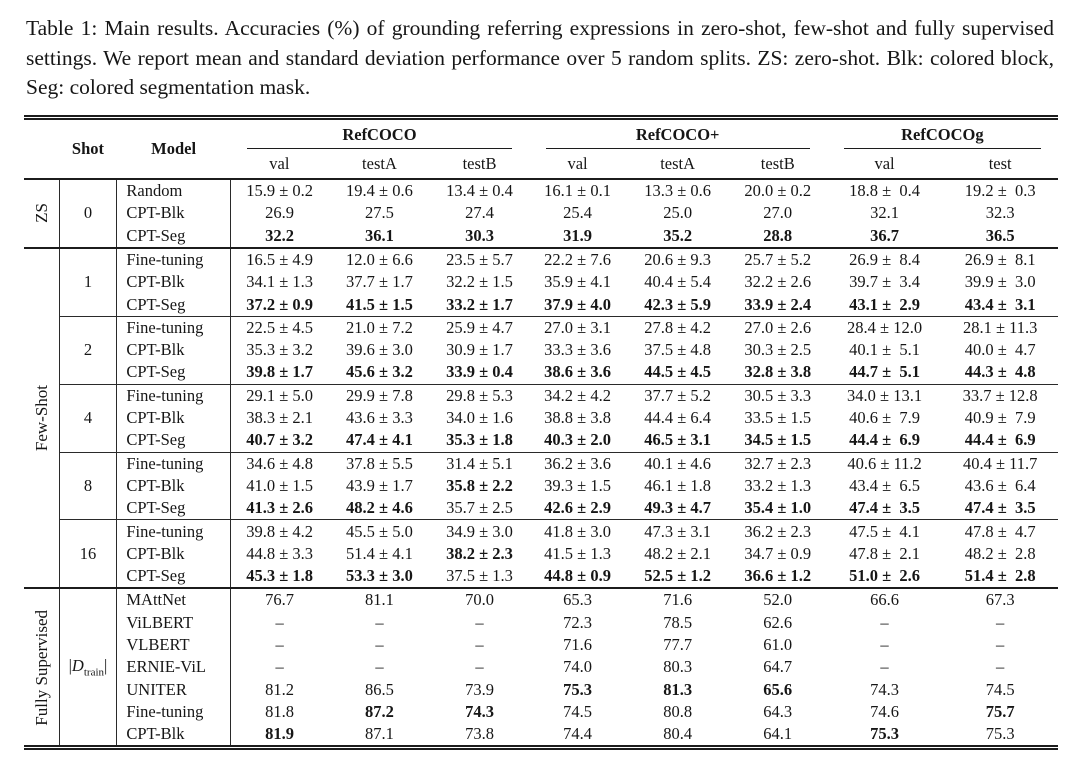  I want to click on data-cell: 27.4, so click(479, 213).